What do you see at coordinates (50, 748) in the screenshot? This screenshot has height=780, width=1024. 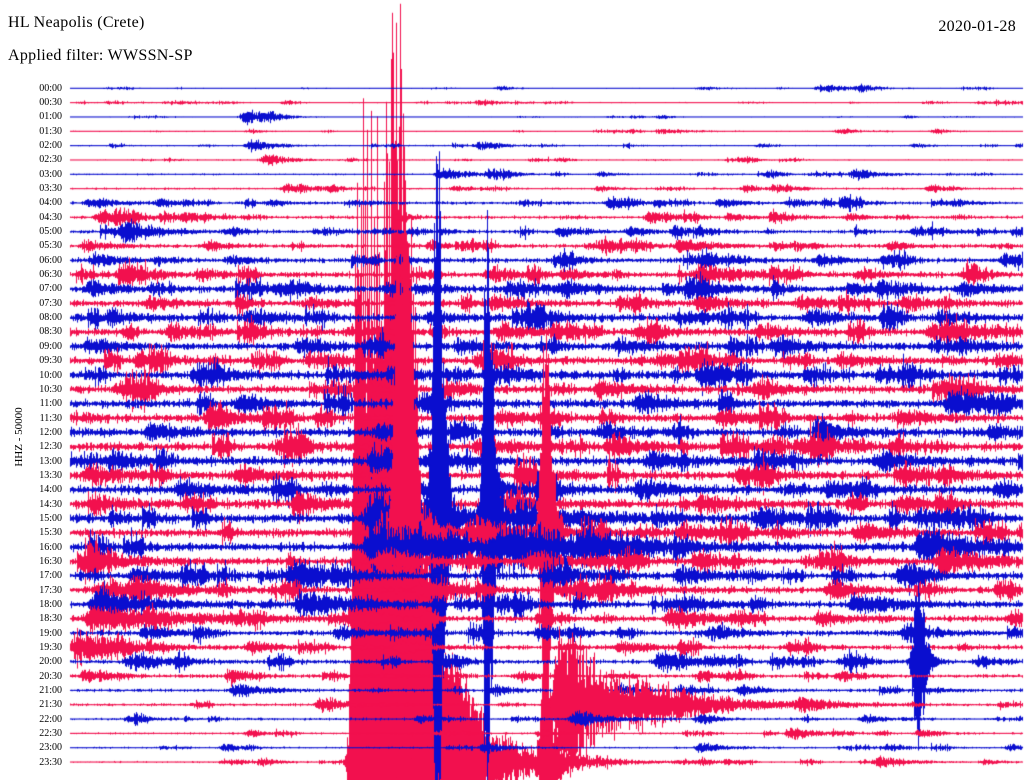 I see `time-label: 23:00` at bounding box center [50, 748].